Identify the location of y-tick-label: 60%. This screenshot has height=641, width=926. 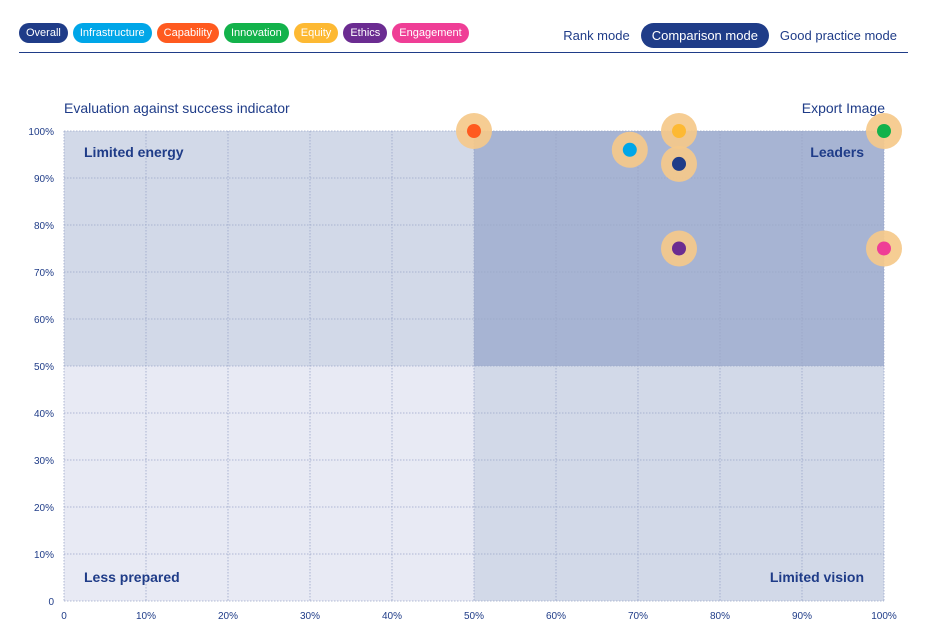
(44, 320).